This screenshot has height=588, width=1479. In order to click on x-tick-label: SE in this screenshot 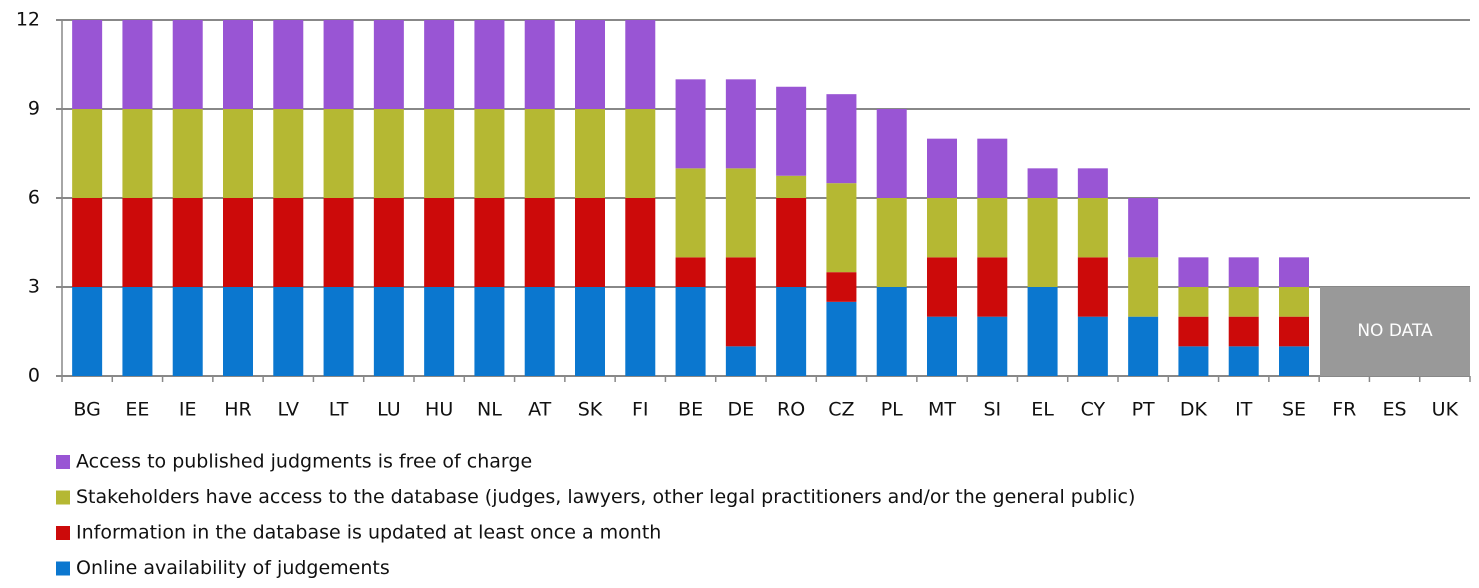, I will do `click(1294, 410)`.